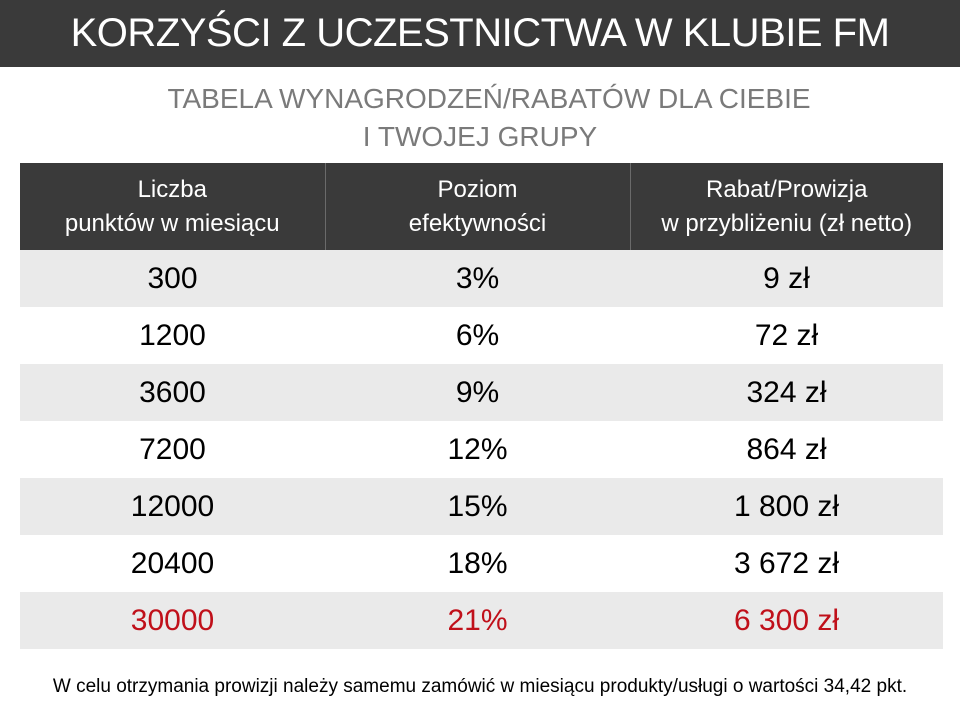  I want to click on cell-level: 12%, so click(477, 449).